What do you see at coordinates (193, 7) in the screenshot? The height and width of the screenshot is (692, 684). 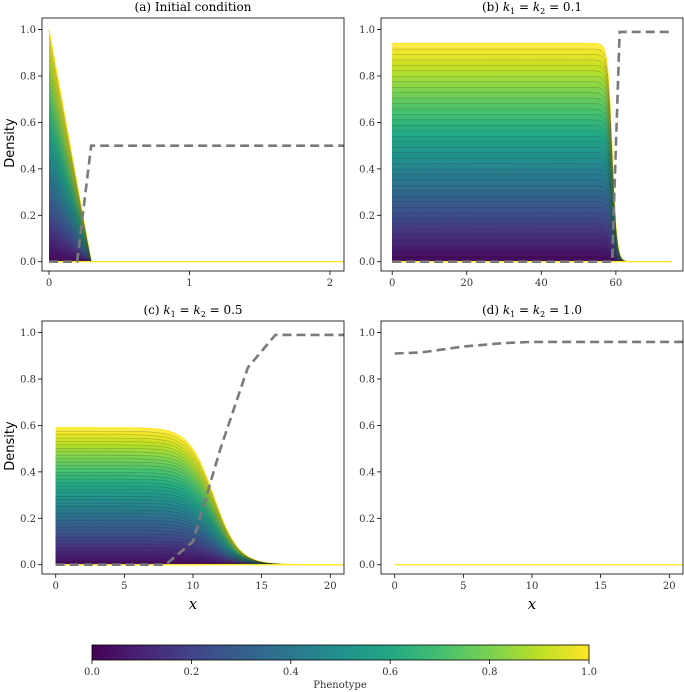 I see `panel-a-title: (a) Initial condition` at bounding box center [193, 7].